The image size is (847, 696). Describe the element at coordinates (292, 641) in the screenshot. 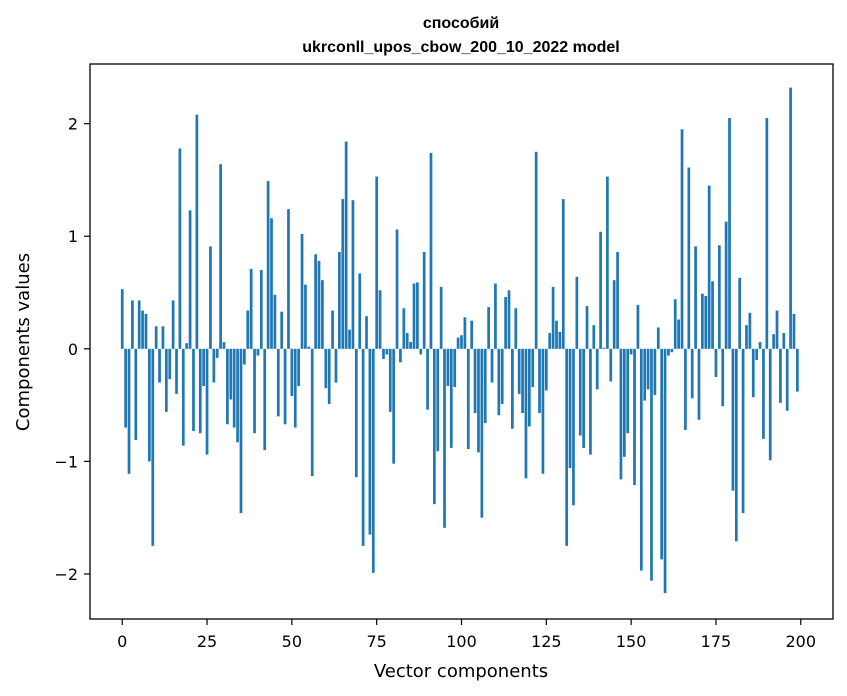

I see `x-tick-label: 50` at that location.